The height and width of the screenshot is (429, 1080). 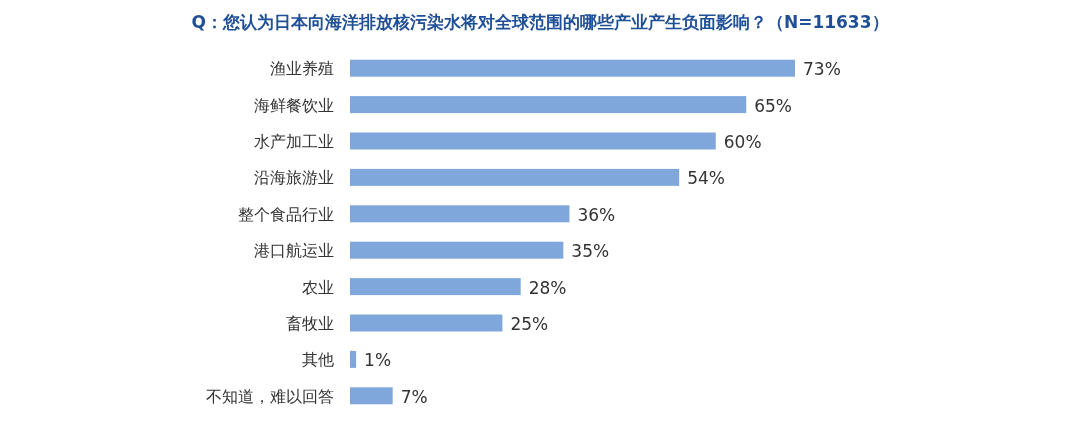 I want to click on data-label: 28%, so click(x=547, y=287).